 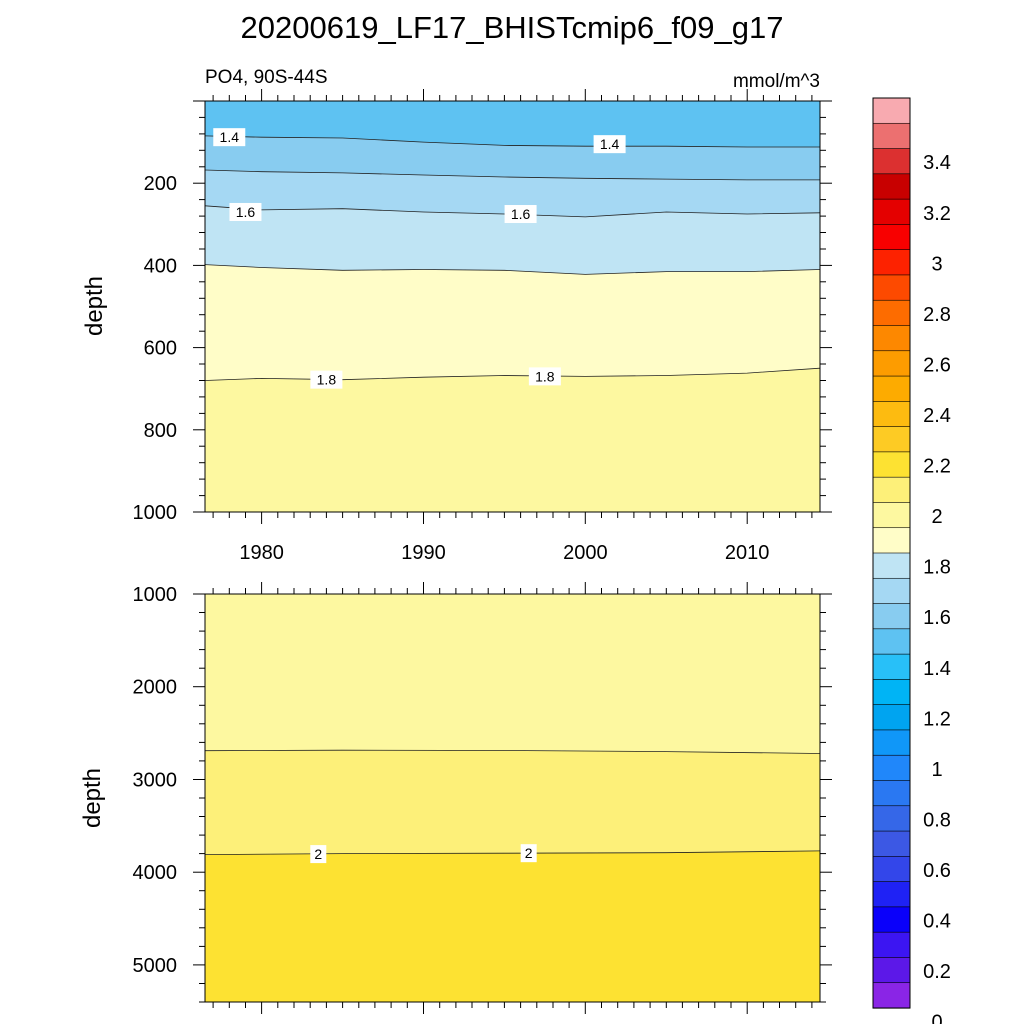 I want to click on y-tick-label: 2000, so click(x=155, y=688).